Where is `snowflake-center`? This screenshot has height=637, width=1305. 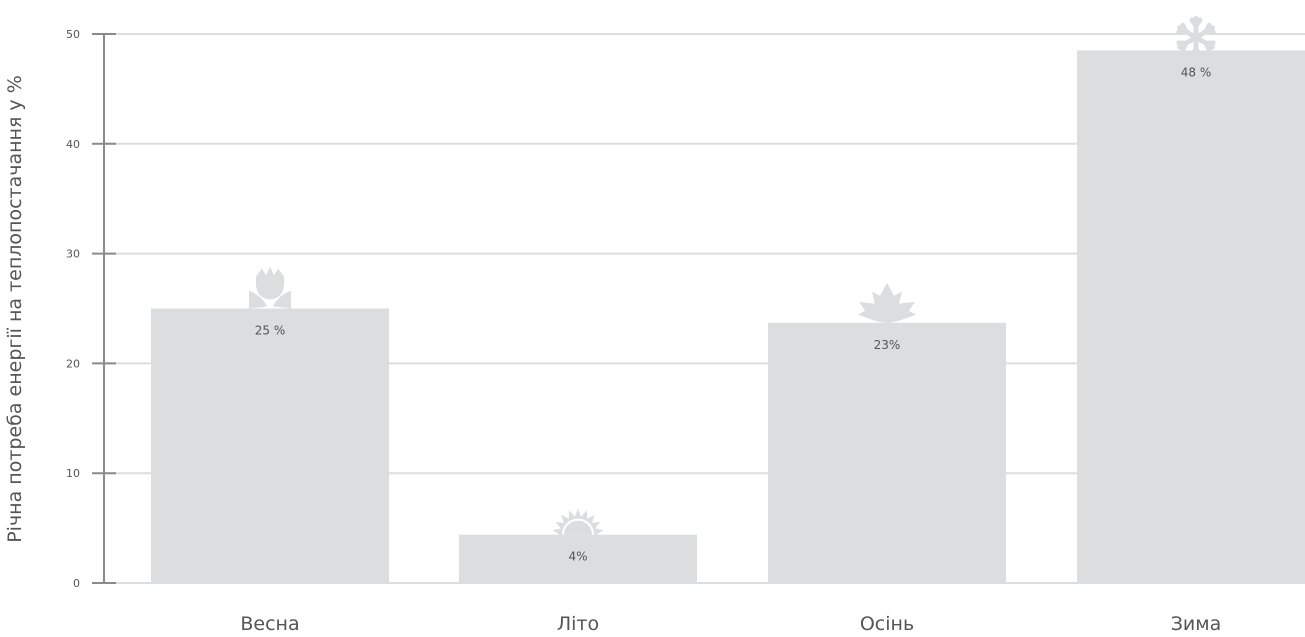 snowflake-center is located at coordinates (1196, 37).